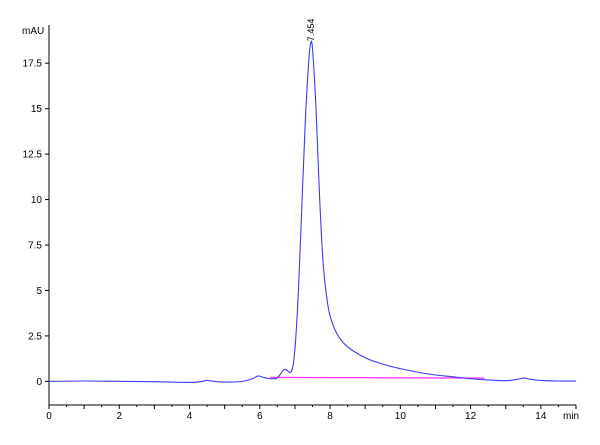  Describe the element at coordinates (49, 416) in the screenshot. I see `x-tick-label: 0` at that location.